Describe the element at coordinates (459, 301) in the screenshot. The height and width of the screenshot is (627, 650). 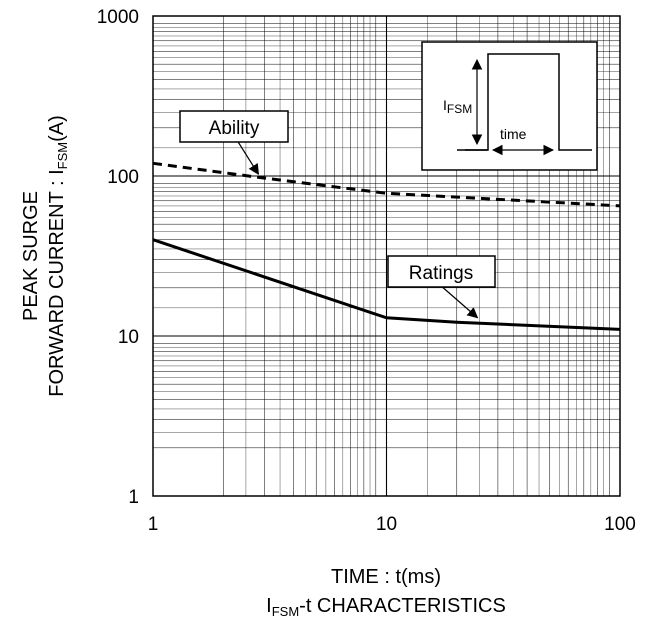
I see `ratings-arrow` at that location.